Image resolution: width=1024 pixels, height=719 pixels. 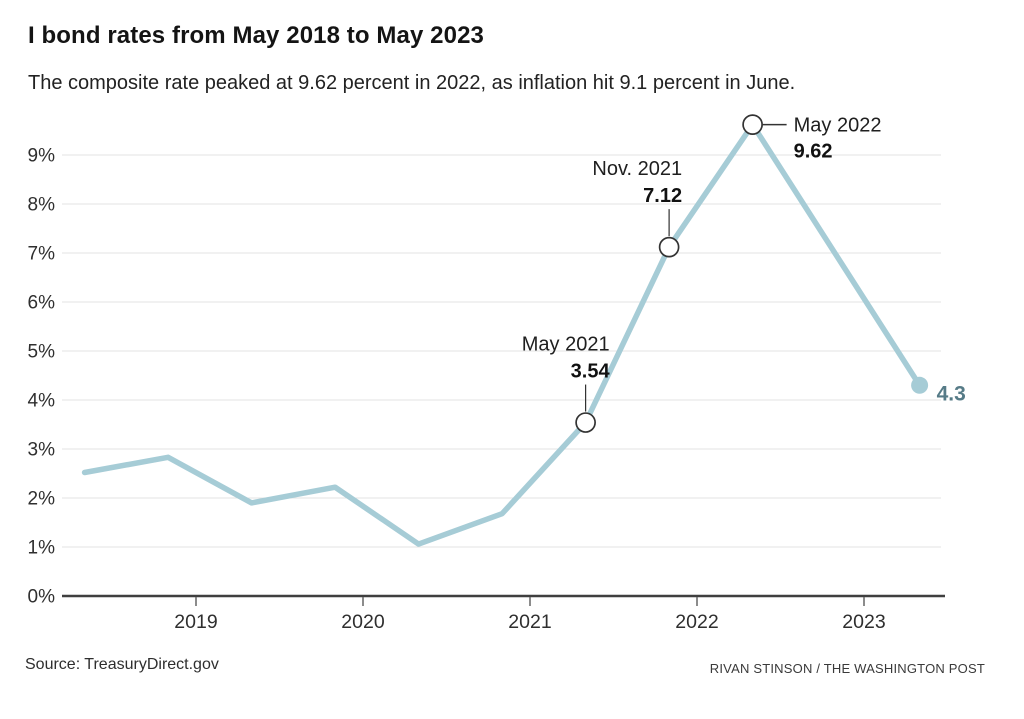 I want to click on y-axis-tick-label: 4%, so click(x=42, y=401).